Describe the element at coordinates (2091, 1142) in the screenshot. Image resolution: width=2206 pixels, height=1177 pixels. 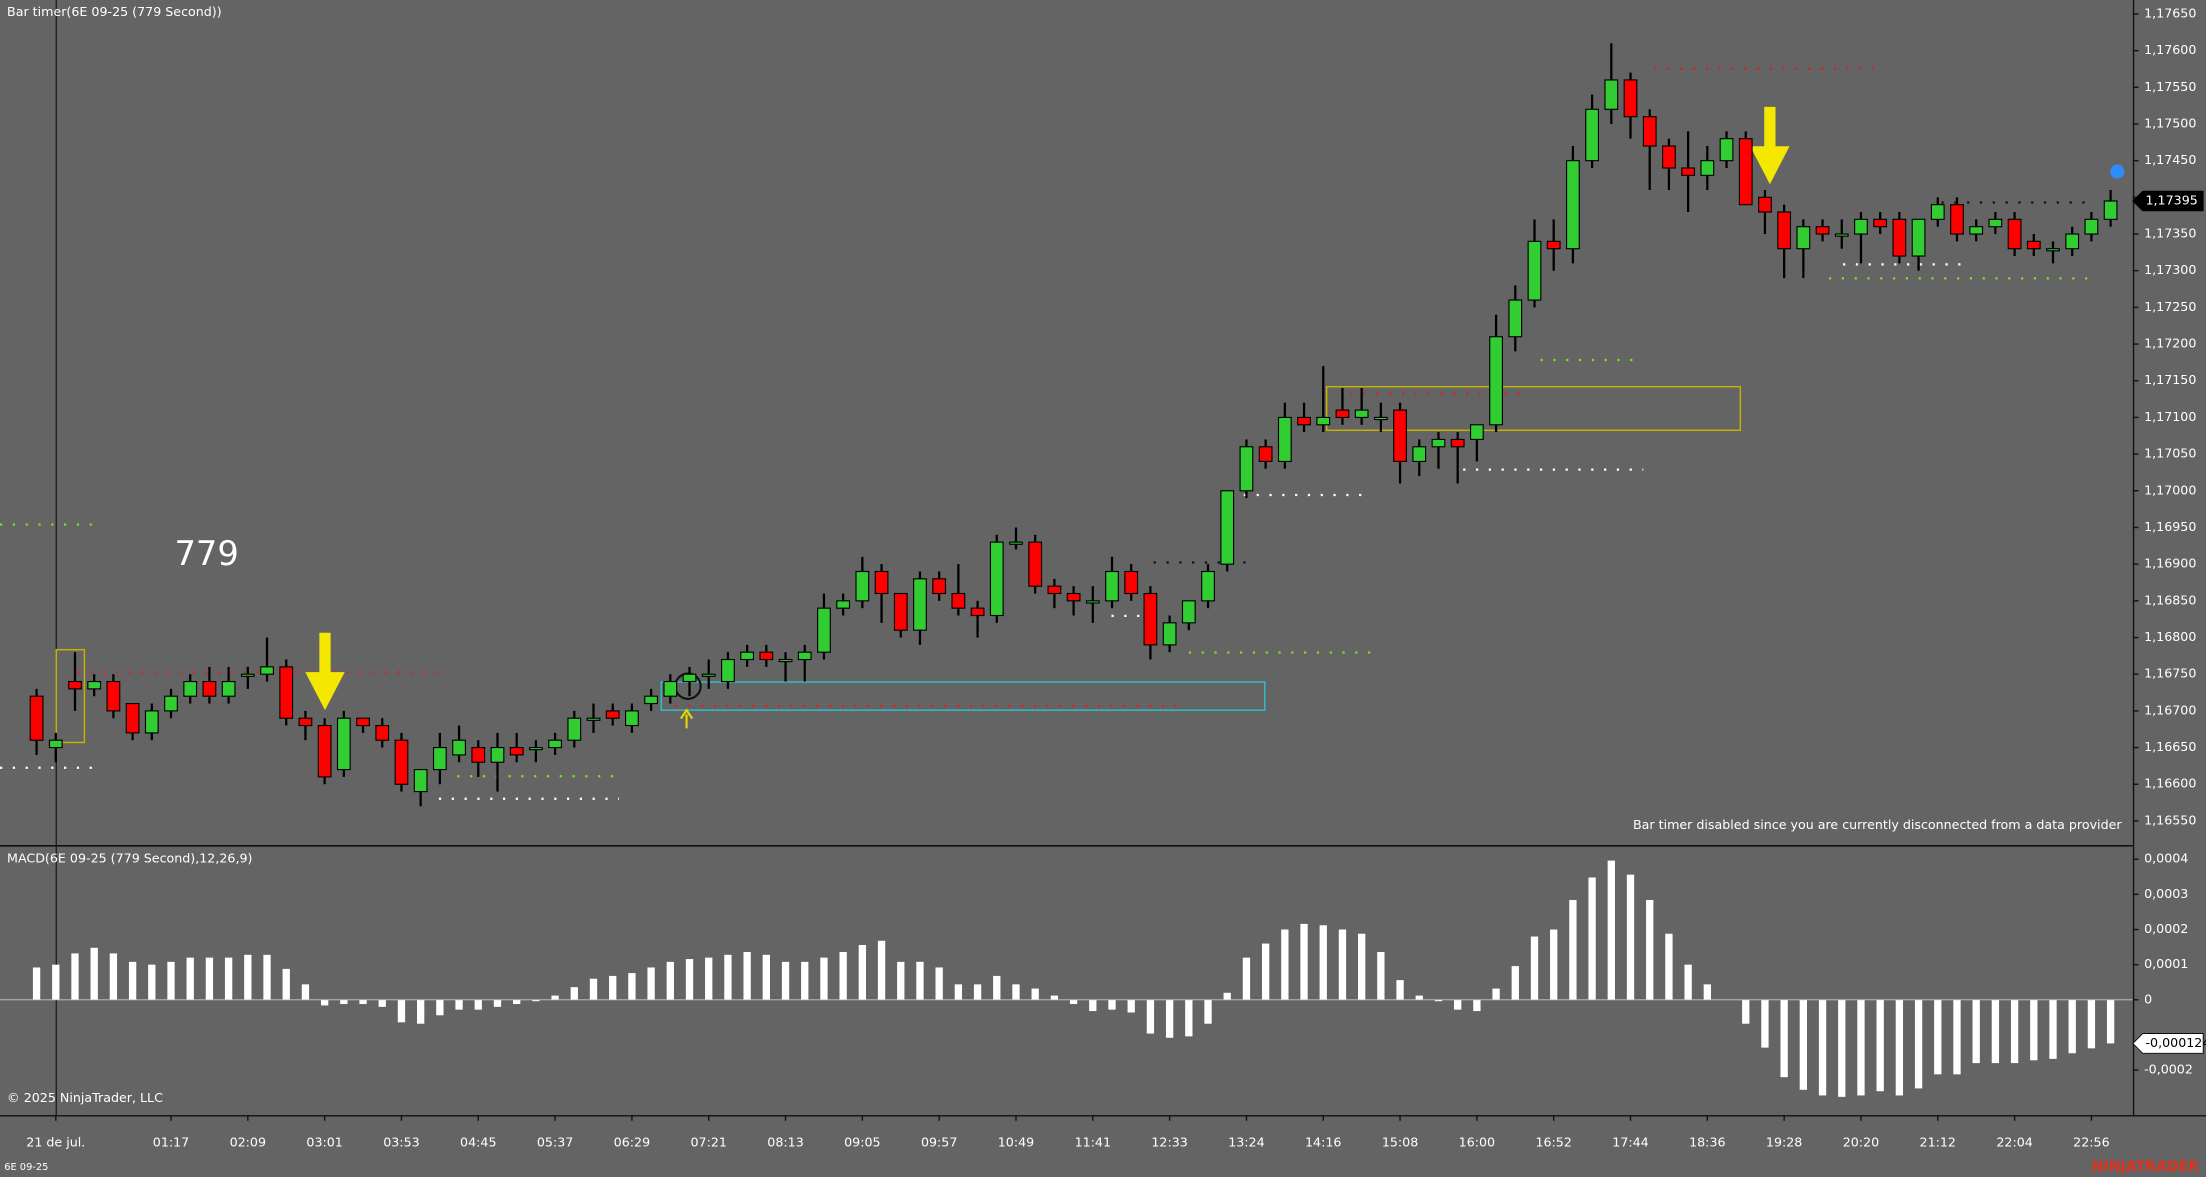
I see `x-tick-label: 22:56` at that location.